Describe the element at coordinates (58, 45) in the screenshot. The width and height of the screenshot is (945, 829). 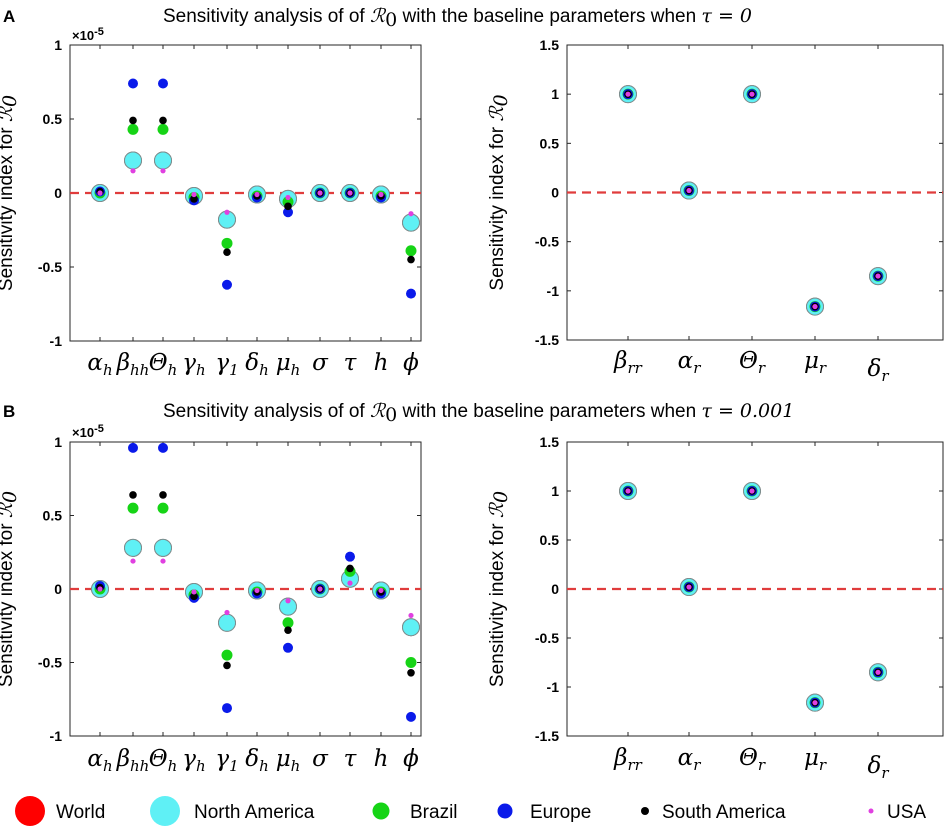
I see `y-tick-label: 1` at that location.